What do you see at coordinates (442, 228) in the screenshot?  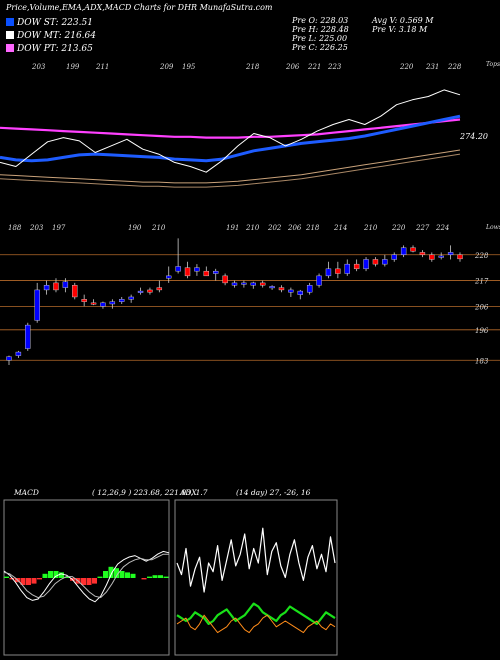 I see `ema-bottom-label: 224` at bounding box center [442, 228].